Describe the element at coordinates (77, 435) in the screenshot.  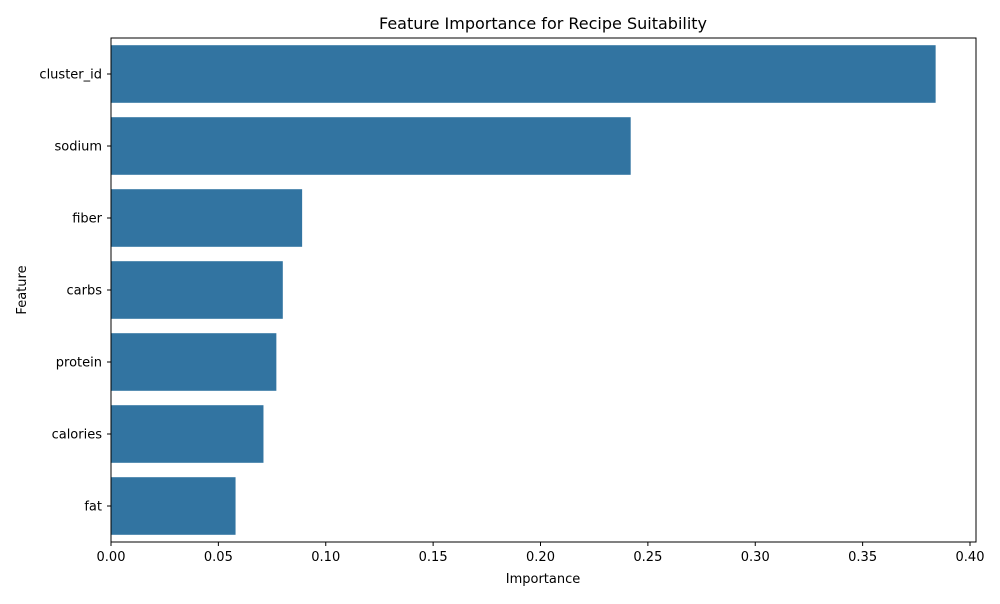
I see `y-tick-label: calories` at that location.